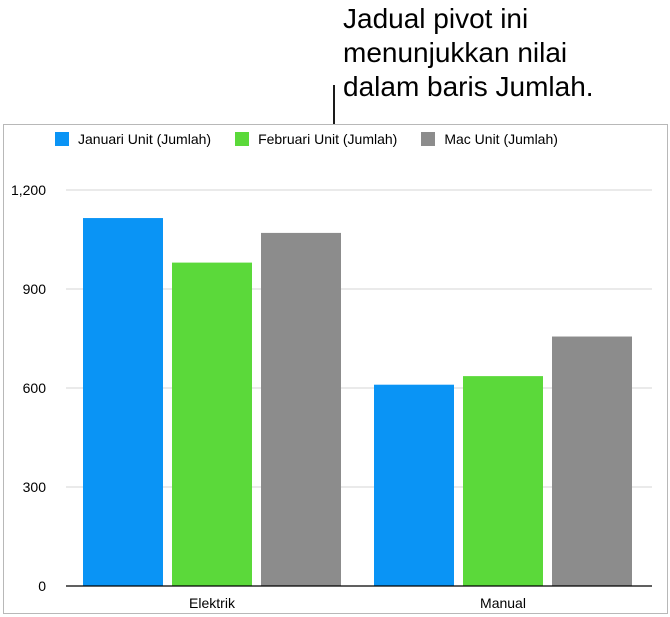  Describe the element at coordinates (455, 52) in the screenshot. I see `annotation-line-2: menunjukkan nilai` at that location.